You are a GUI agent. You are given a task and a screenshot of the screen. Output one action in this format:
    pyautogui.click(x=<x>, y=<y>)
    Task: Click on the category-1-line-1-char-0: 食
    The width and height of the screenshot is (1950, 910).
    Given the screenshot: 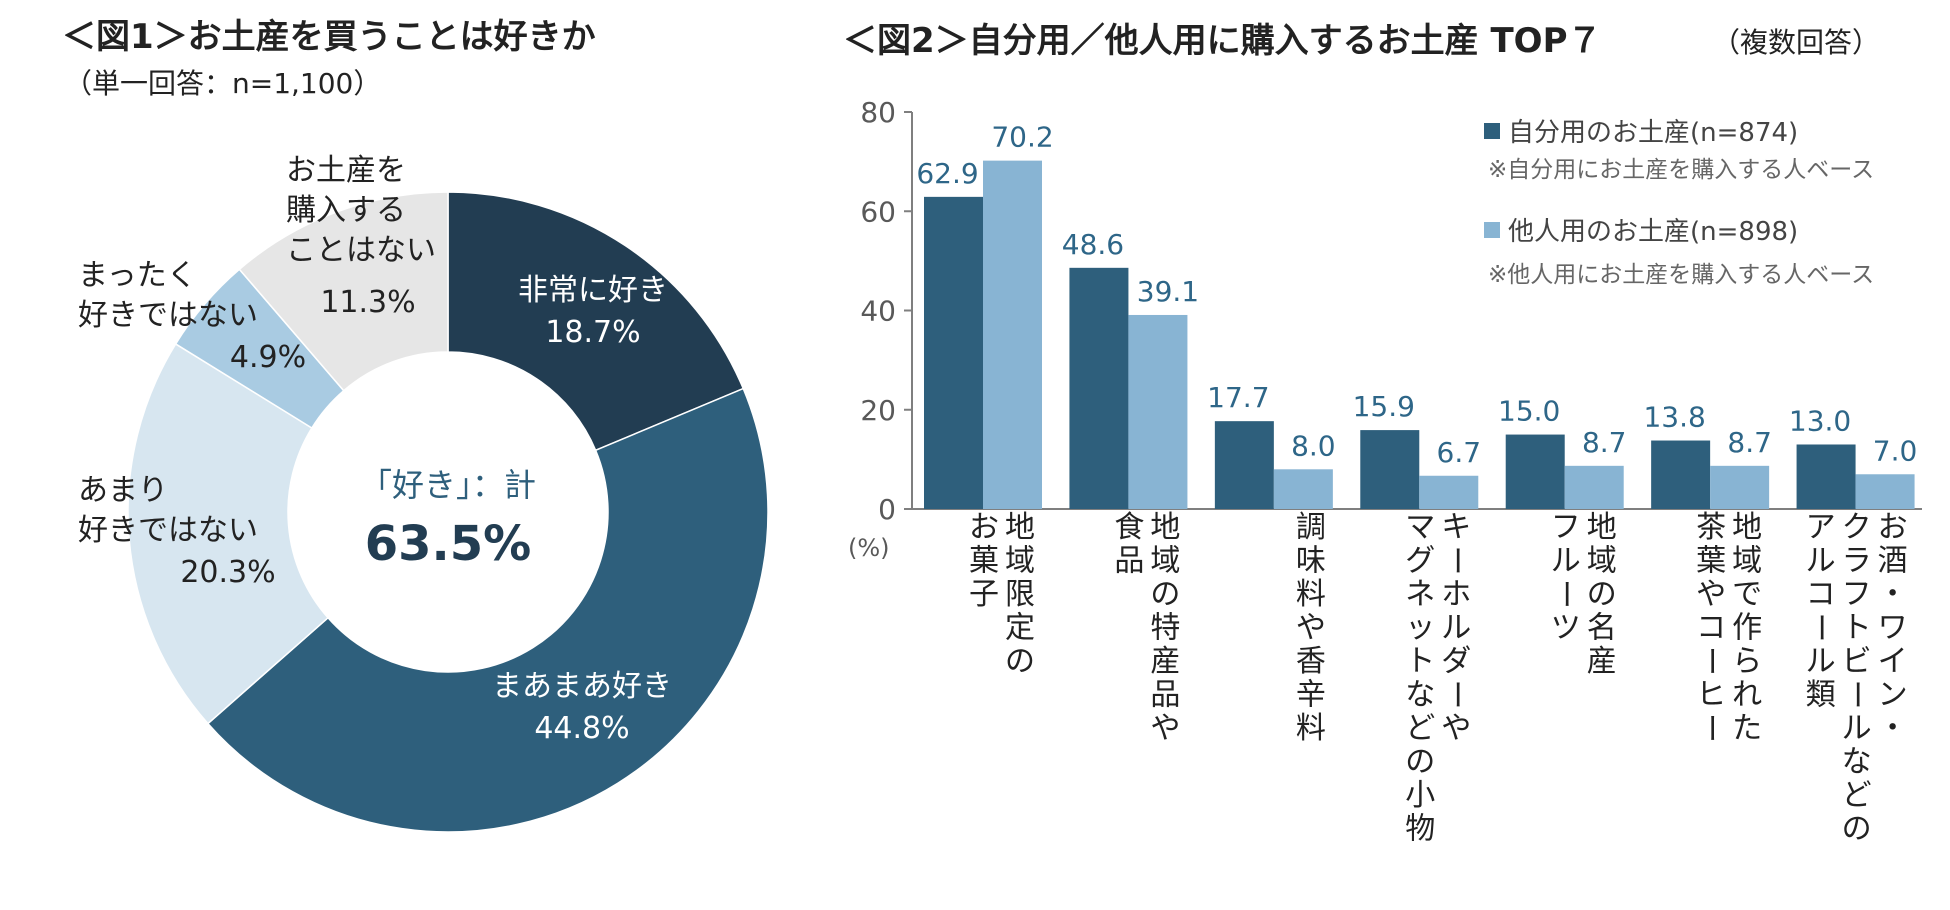 What is the action you would take?
    pyautogui.click(x=1129, y=527)
    